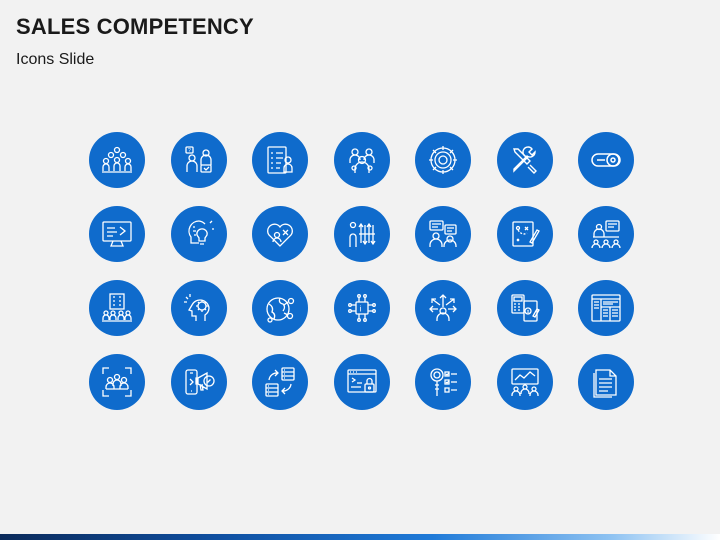 The height and width of the screenshot is (540, 720). I want to click on decorative-bottom-bar, so click(360, 537).